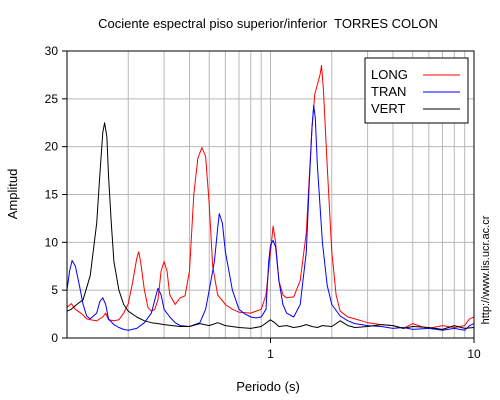 The height and width of the screenshot is (400, 500). Describe the element at coordinates (389, 74) in the screenshot. I see `legend-label-long: LONG` at that location.